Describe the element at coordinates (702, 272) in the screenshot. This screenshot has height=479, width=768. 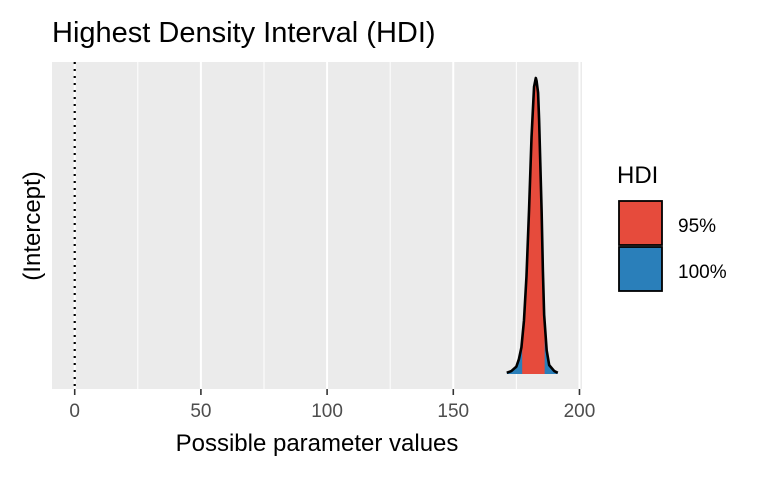
I see `legend-label-100: 100%` at that location.